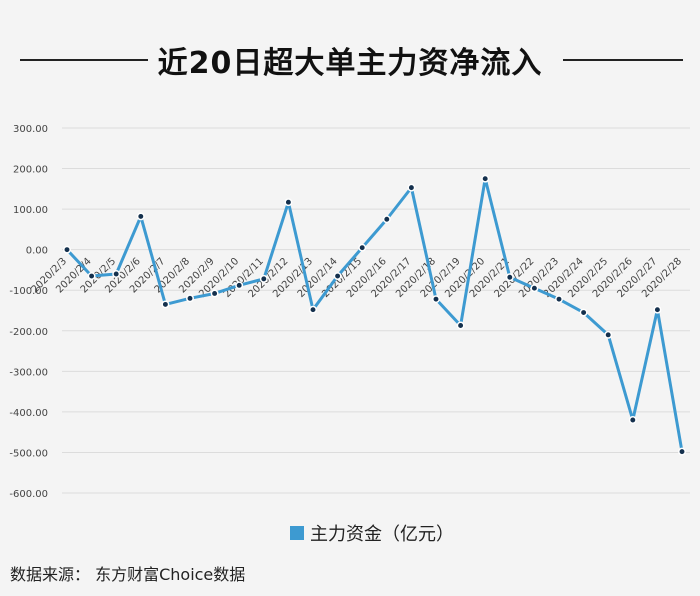  What do you see at coordinates (30, 210) in the screenshot?
I see `y-tick-label: 100.00` at bounding box center [30, 210].